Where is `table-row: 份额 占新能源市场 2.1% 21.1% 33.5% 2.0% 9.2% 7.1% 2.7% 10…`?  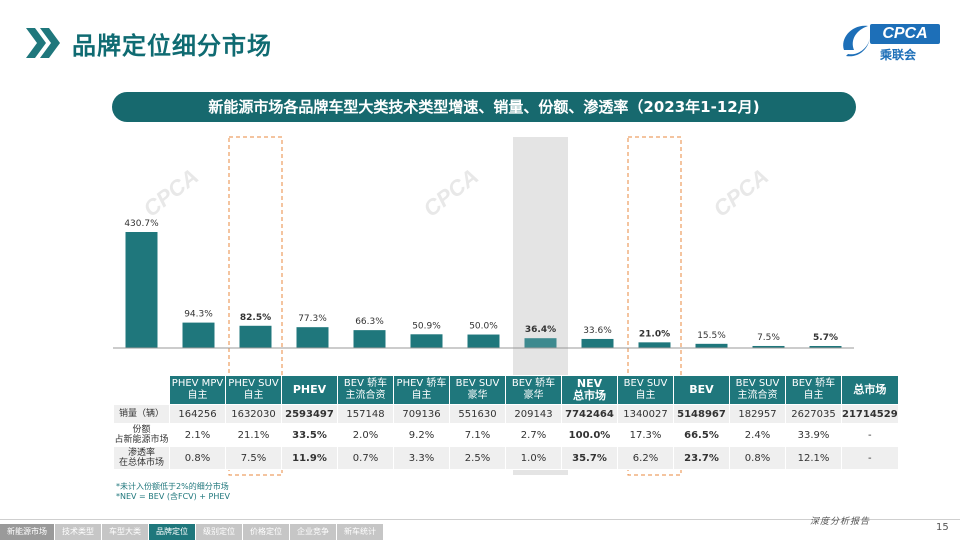 table-row: 份额 占新能源市场 2.1% 21.1% 33.5% 2.0% 9.2% 7.1% 2.7% 10… is located at coordinates (506, 435).